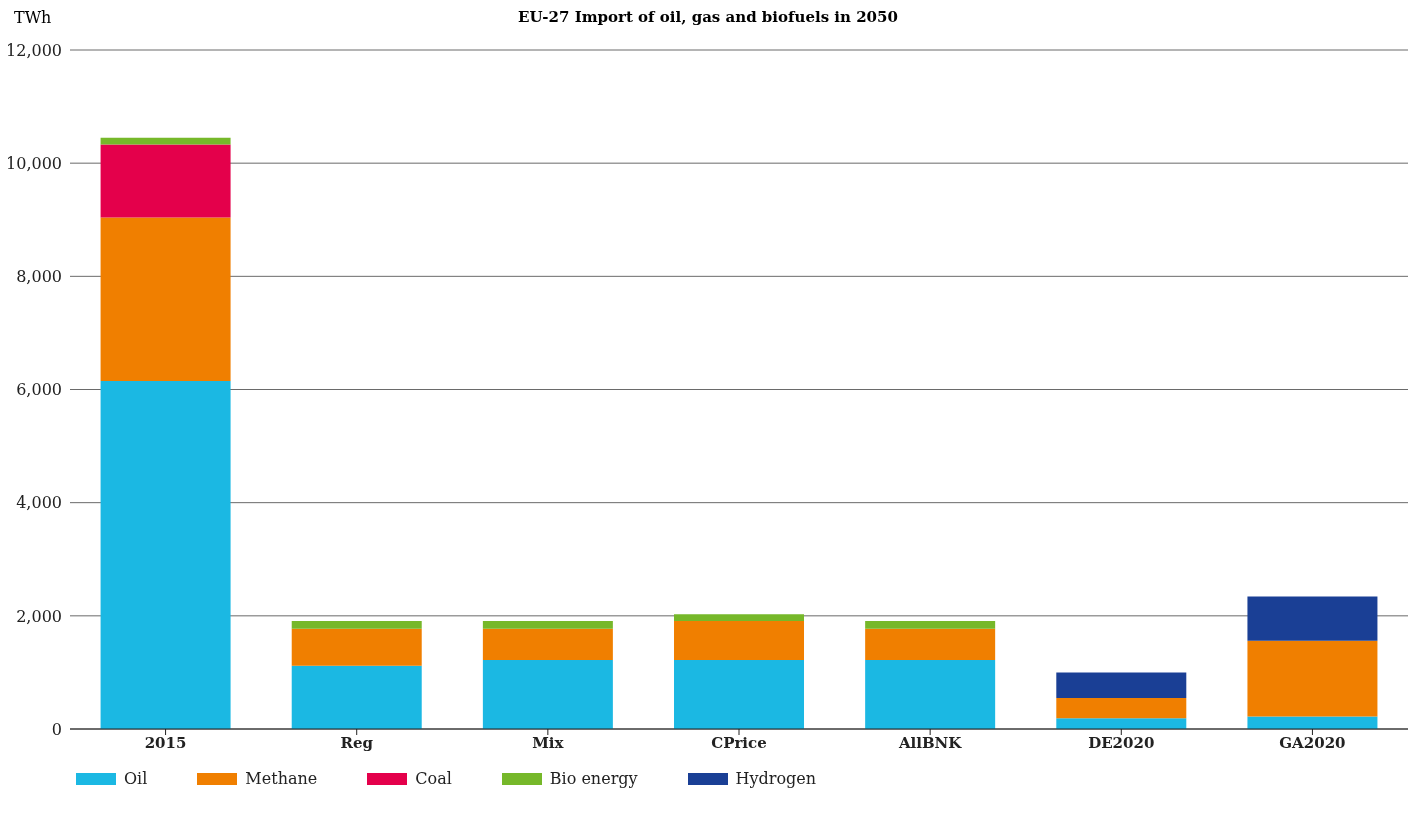  Describe the element at coordinates (56, 729) in the screenshot. I see `y-tick-label: 0` at that location.